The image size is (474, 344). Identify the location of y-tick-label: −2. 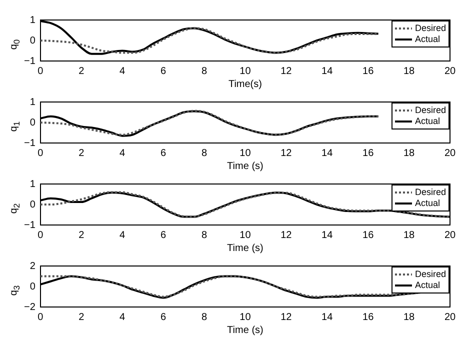
(30, 307).